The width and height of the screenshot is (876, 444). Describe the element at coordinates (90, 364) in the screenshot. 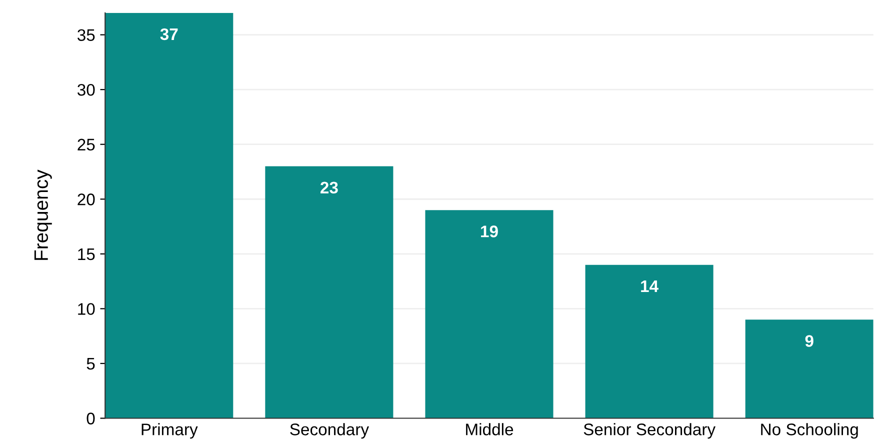

I see `y-tick-label: 5` at that location.